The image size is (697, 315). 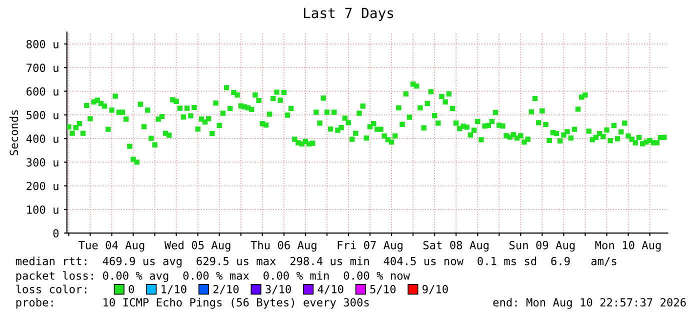 What do you see at coordinates (589, 303) in the screenshot?
I see `text: end: Mon Aug 10 22:57:37 2026` at bounding box center [589, 303].